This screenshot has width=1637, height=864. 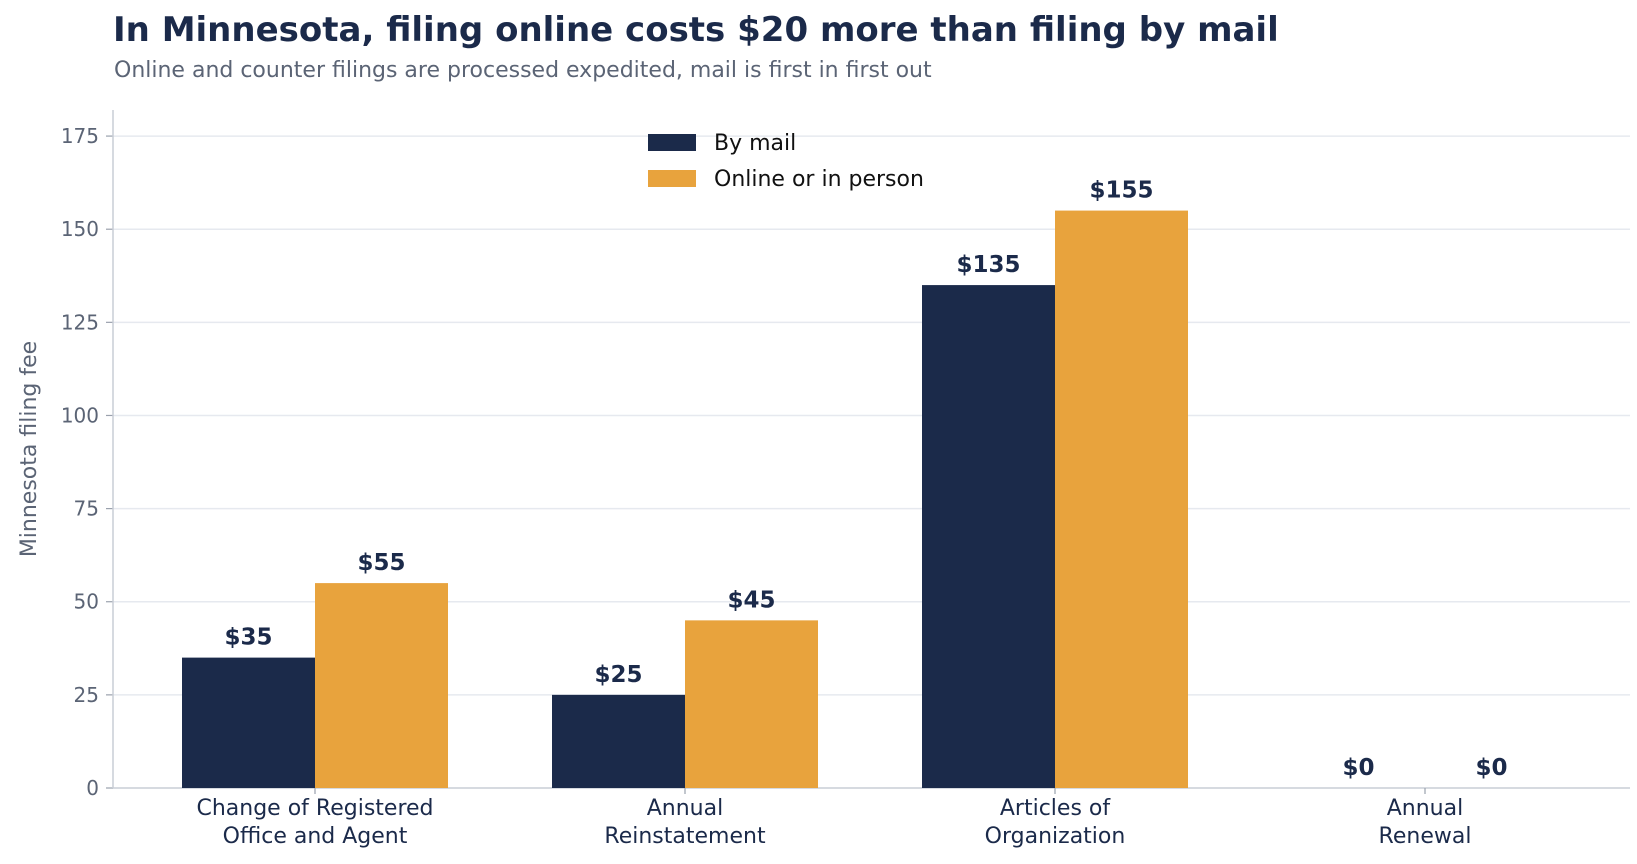 I want to click on y-tick-label: 25, so click(x=86, y=695).